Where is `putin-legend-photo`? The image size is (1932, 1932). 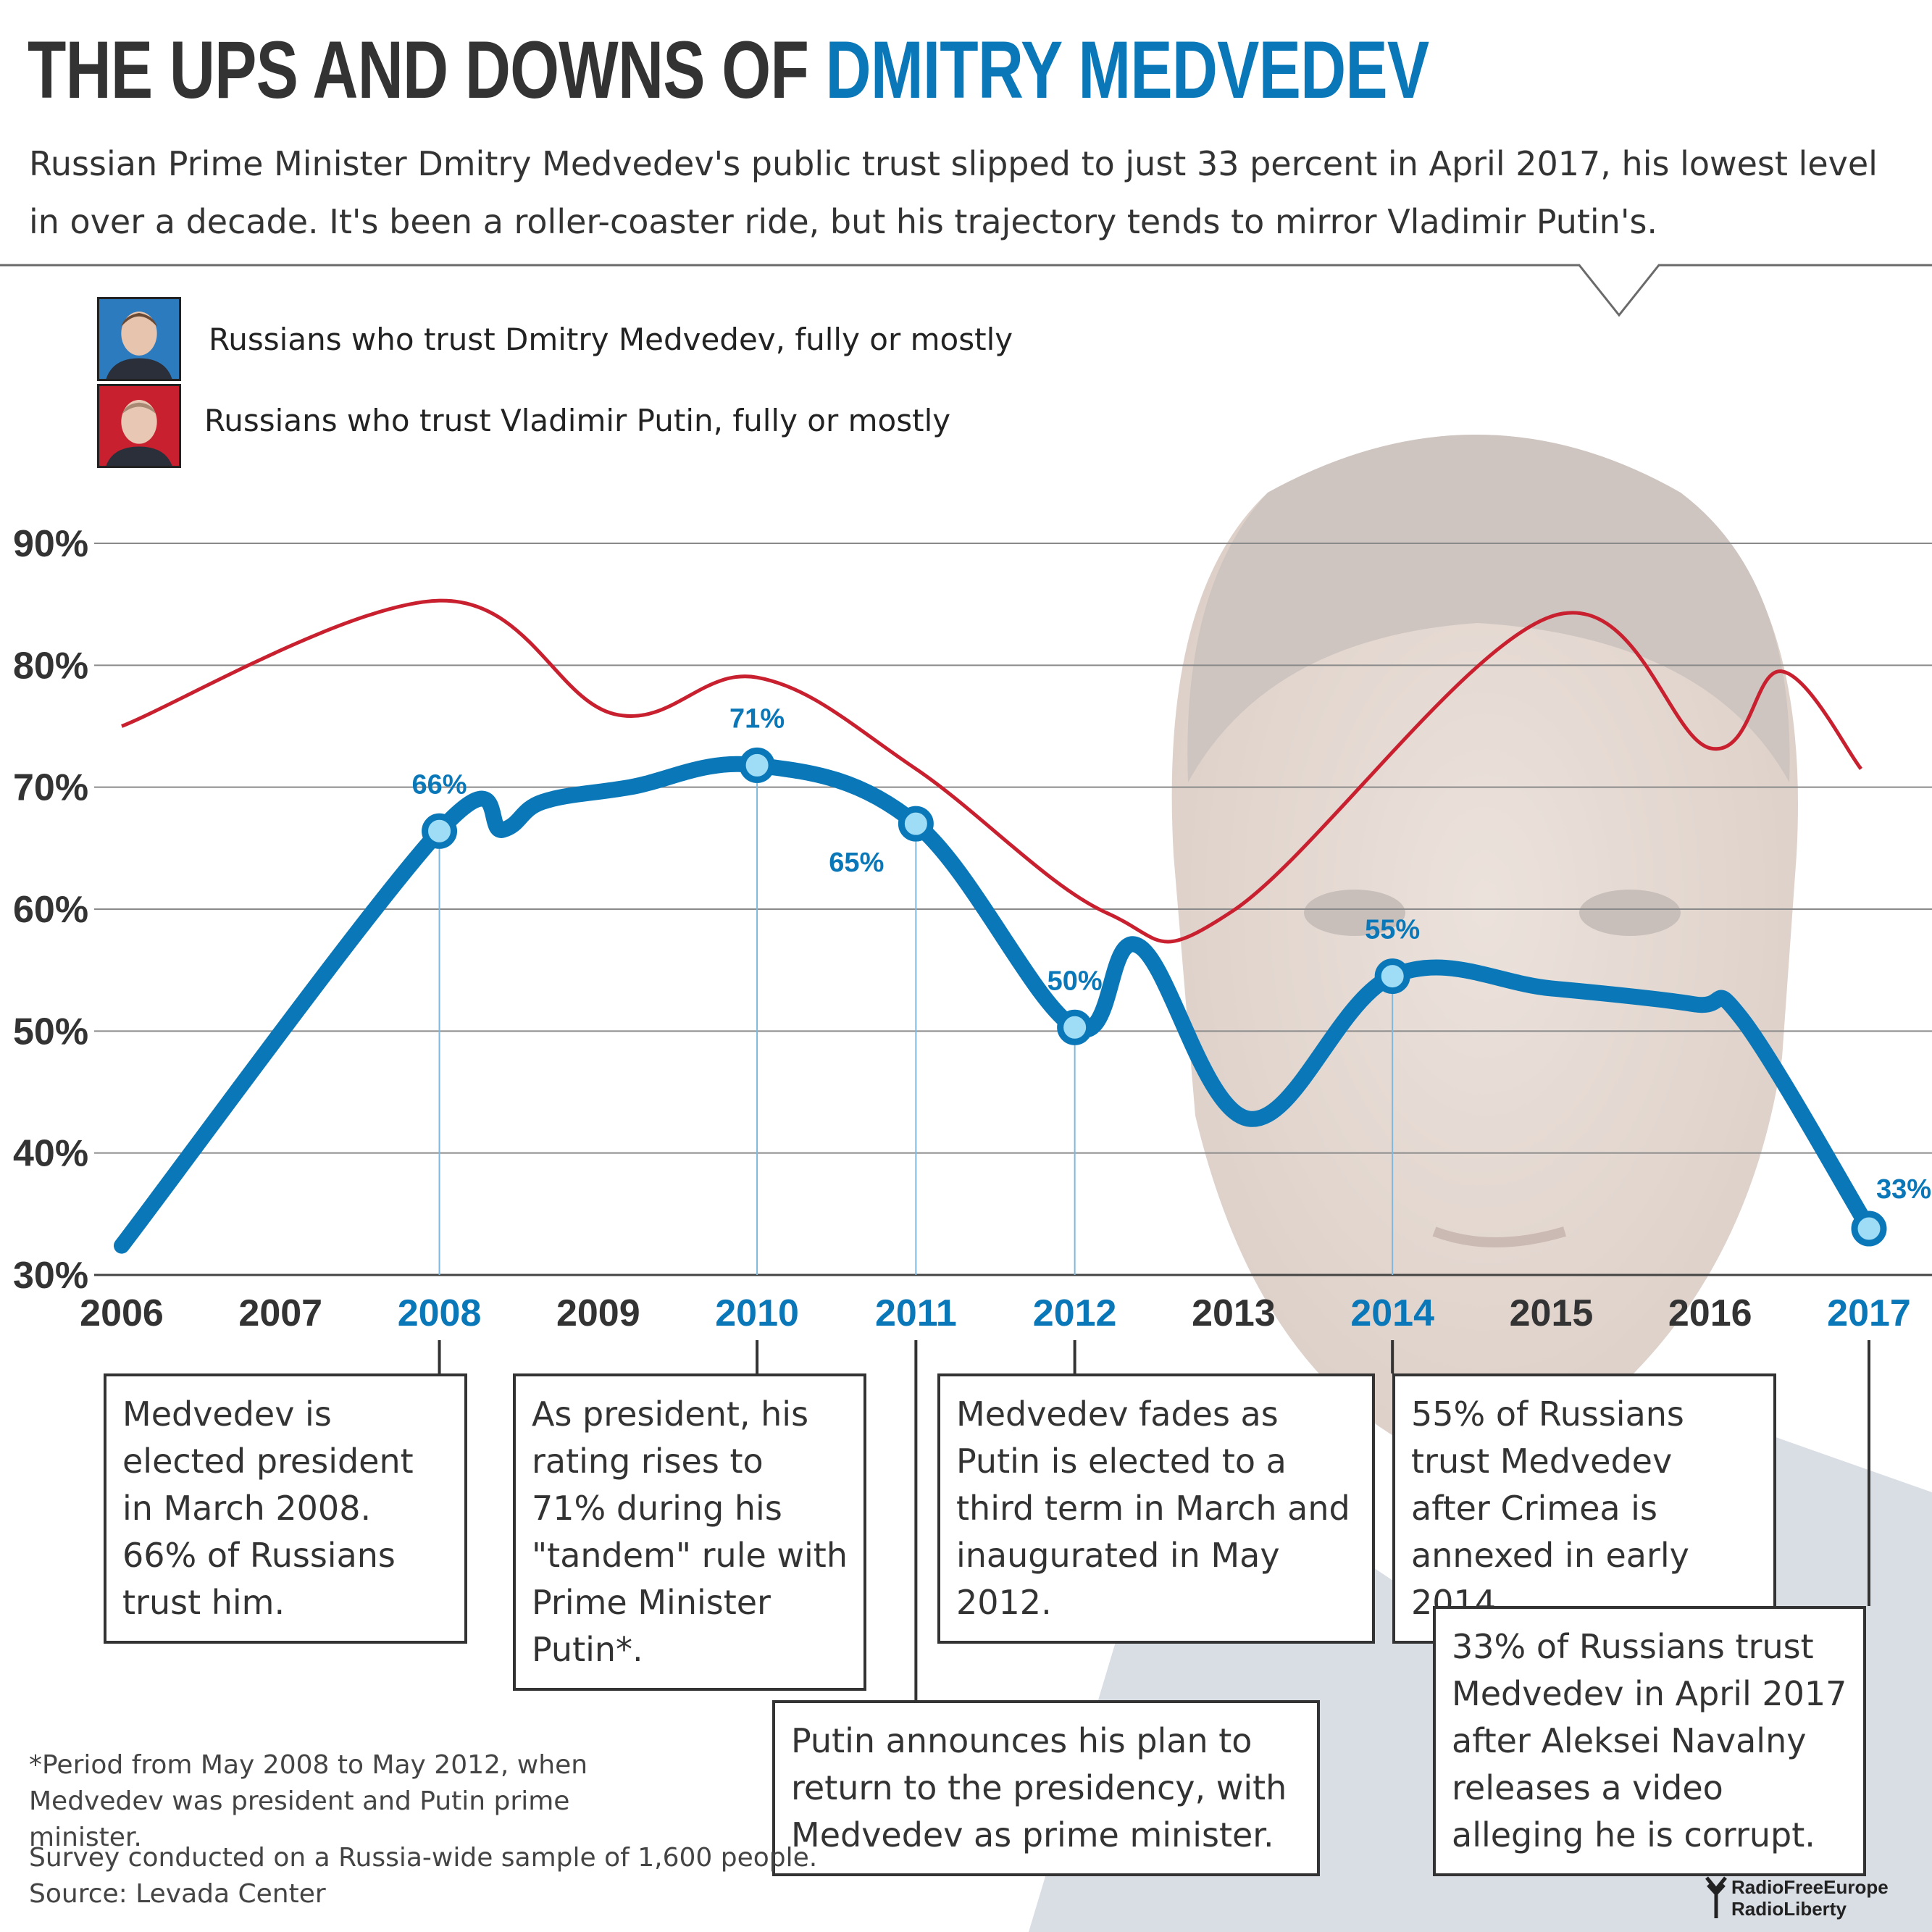 putin-legend-photo is located at coordinates (139, 426).